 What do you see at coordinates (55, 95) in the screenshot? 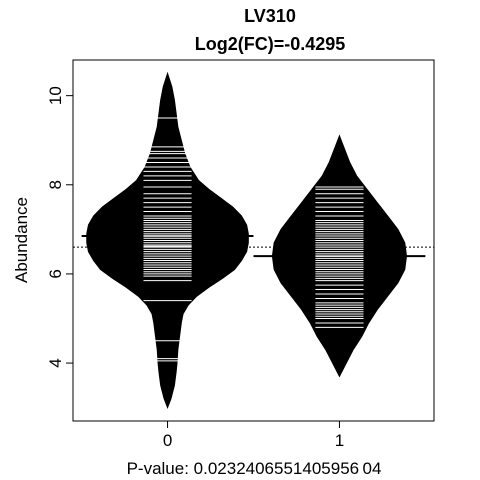
I see `y-tick-label-10: 10` at bounding box center [55, 95].